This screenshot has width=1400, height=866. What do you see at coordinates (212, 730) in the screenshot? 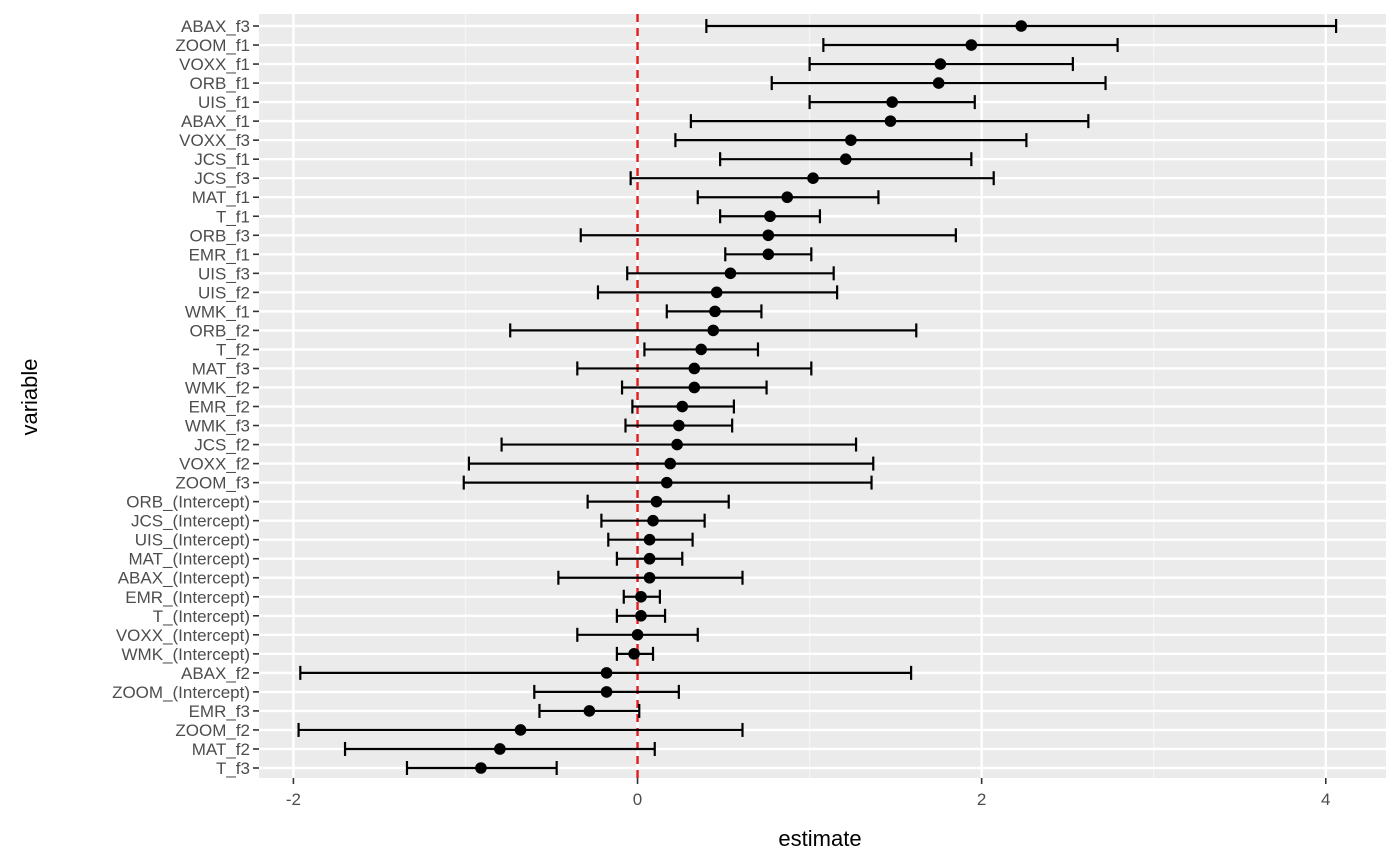
I see `y-tick-label: ZOOM_f2` at bounding box center [212, 730].